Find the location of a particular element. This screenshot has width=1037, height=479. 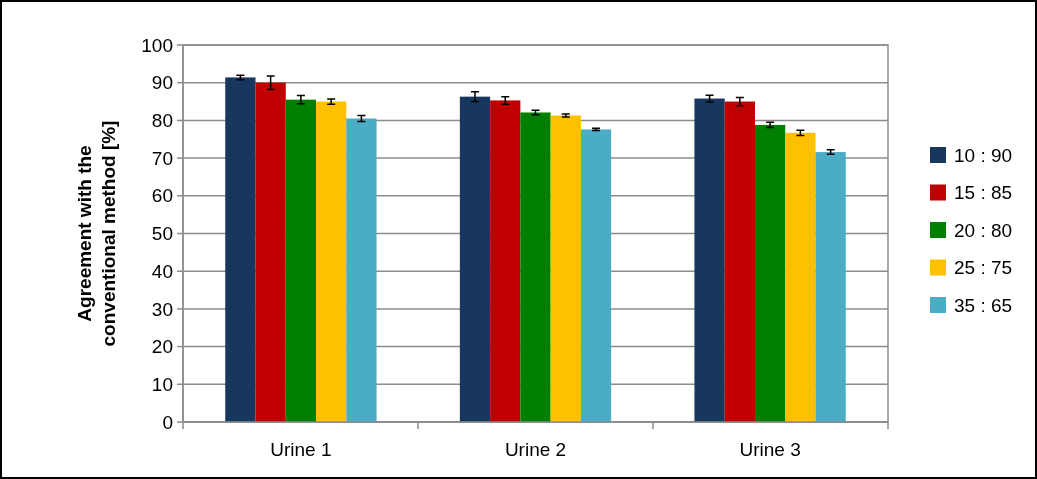

y-tick-label: 60 is located at coordinates (162, 196).